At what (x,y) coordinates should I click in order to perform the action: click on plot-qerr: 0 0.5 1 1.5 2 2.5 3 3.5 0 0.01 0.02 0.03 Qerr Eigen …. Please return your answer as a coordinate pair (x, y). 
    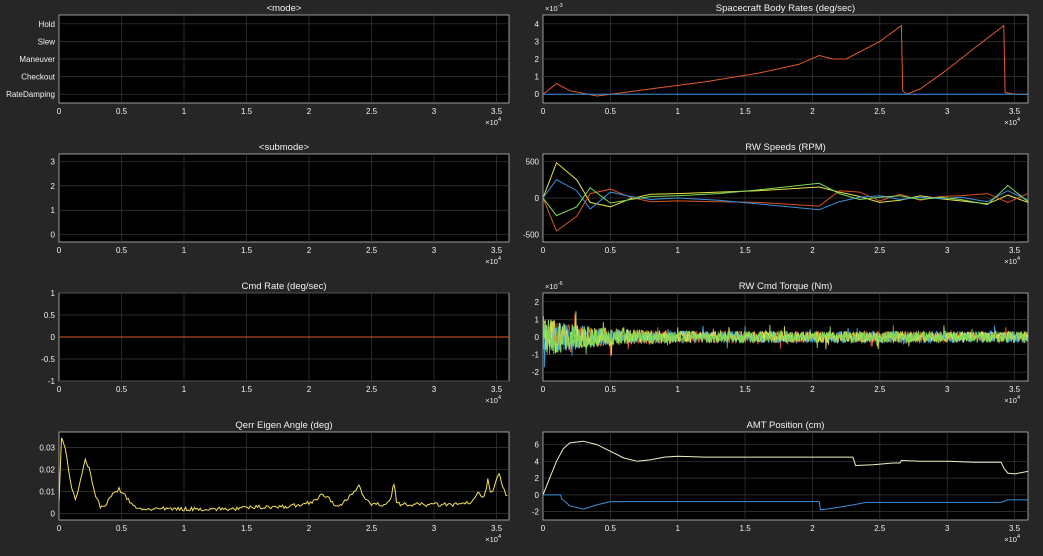
    Looking at the image, I should click on (274, 476).